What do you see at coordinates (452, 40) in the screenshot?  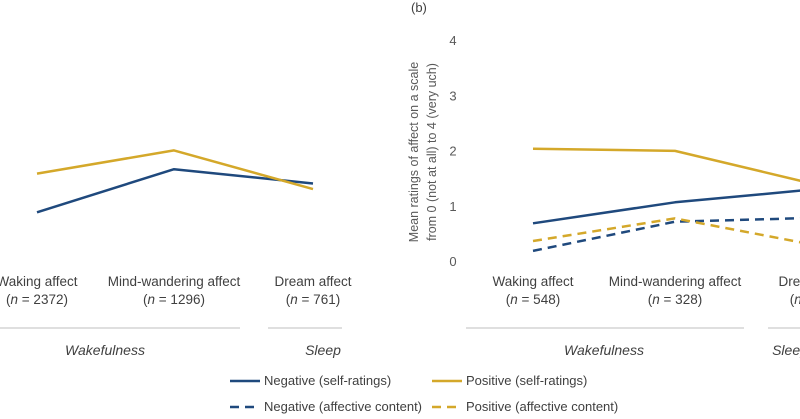 I see `y-tick-label: 4` at bounding box center [452, 40].